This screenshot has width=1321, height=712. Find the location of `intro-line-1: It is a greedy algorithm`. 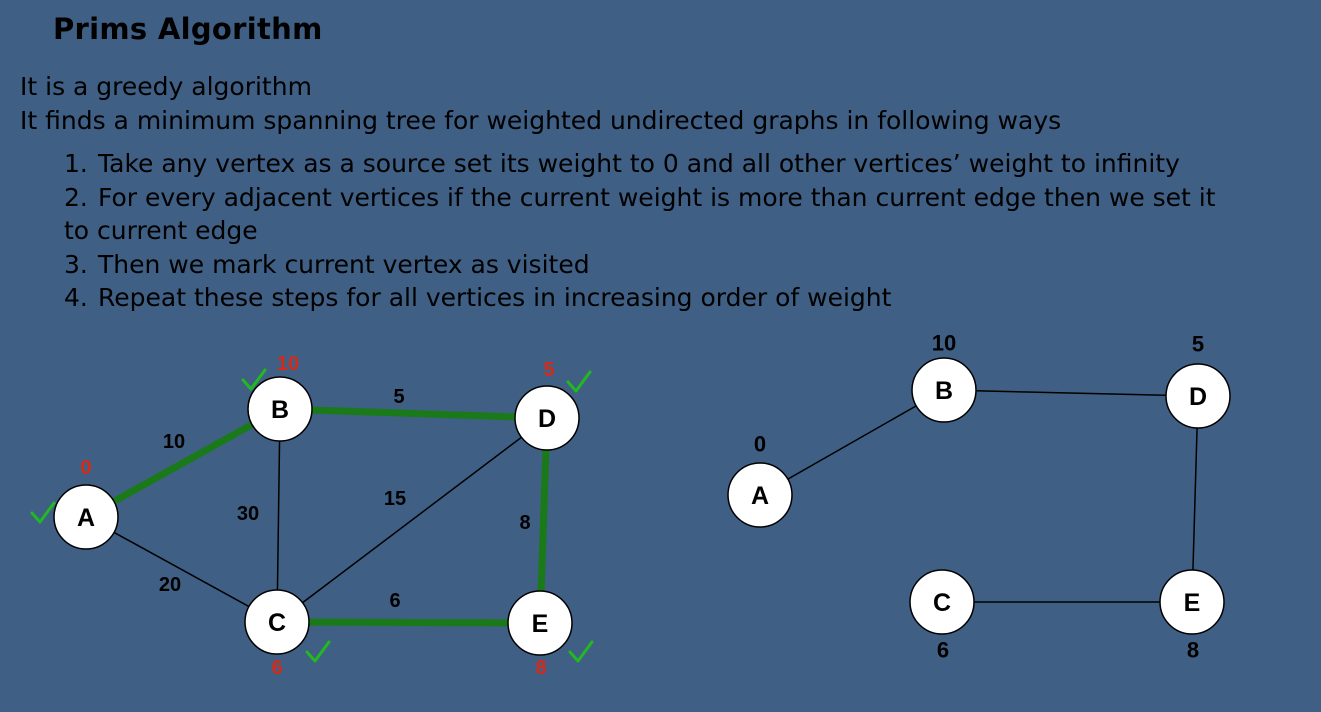

intro-line-1: It is a greedy algorithm is located at coordinates (166, 86).